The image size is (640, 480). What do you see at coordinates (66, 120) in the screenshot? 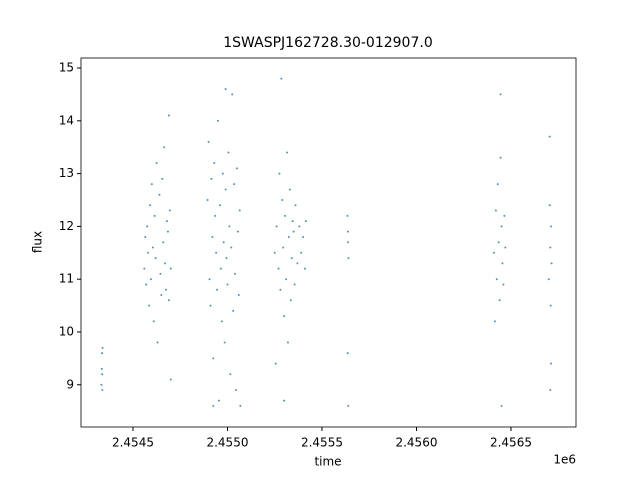
I see `y-tick-label: 14` at bounding box center [66, 120].